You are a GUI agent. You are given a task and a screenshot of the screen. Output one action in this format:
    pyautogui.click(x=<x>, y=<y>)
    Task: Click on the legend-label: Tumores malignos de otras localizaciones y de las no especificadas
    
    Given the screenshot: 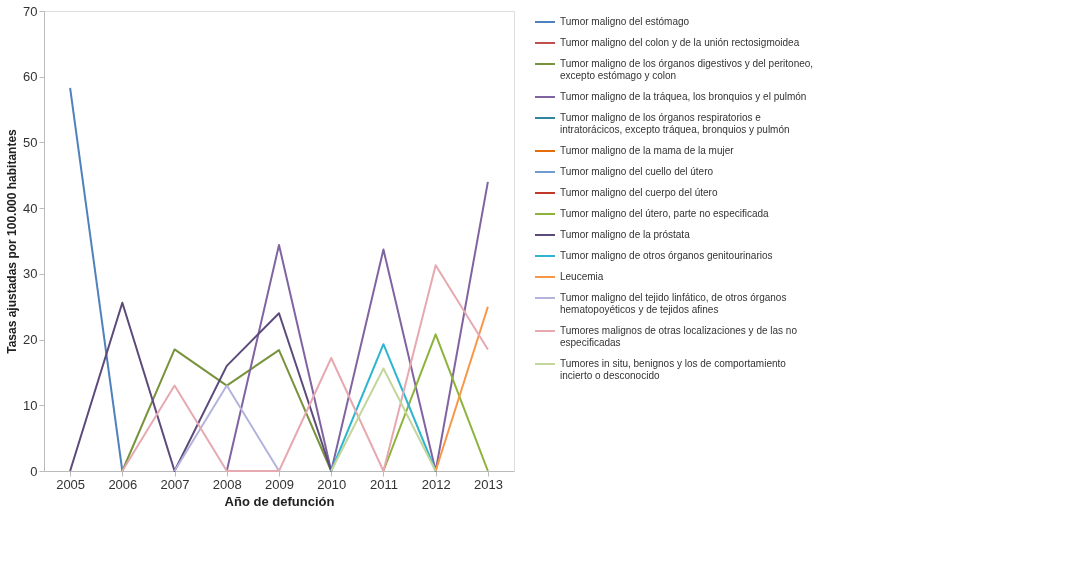 What is the action you would take?
    pyautogui.click(x=679, y=336)
    